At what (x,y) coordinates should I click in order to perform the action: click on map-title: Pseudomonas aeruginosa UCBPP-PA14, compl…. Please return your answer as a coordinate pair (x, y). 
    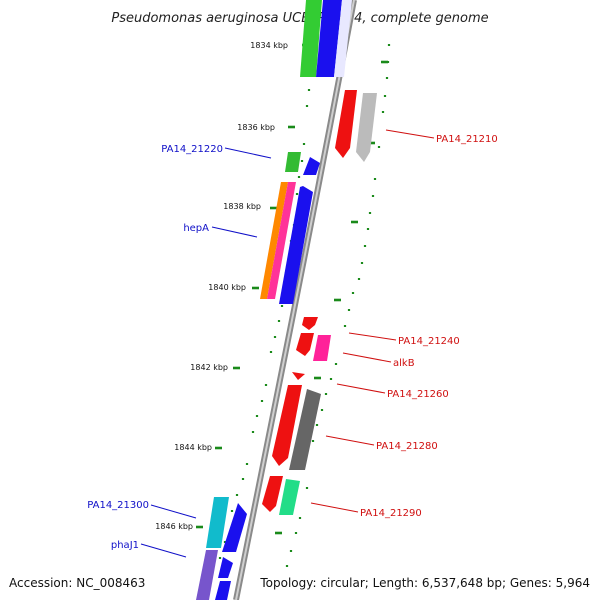
    Looking at the image, I should click on (299, 18).